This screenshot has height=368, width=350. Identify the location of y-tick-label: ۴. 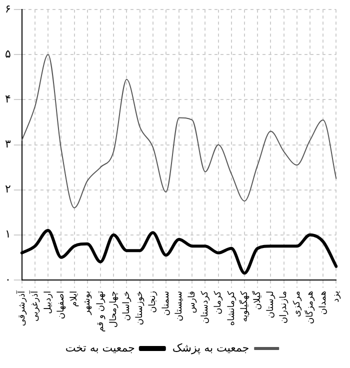
(7, 99).